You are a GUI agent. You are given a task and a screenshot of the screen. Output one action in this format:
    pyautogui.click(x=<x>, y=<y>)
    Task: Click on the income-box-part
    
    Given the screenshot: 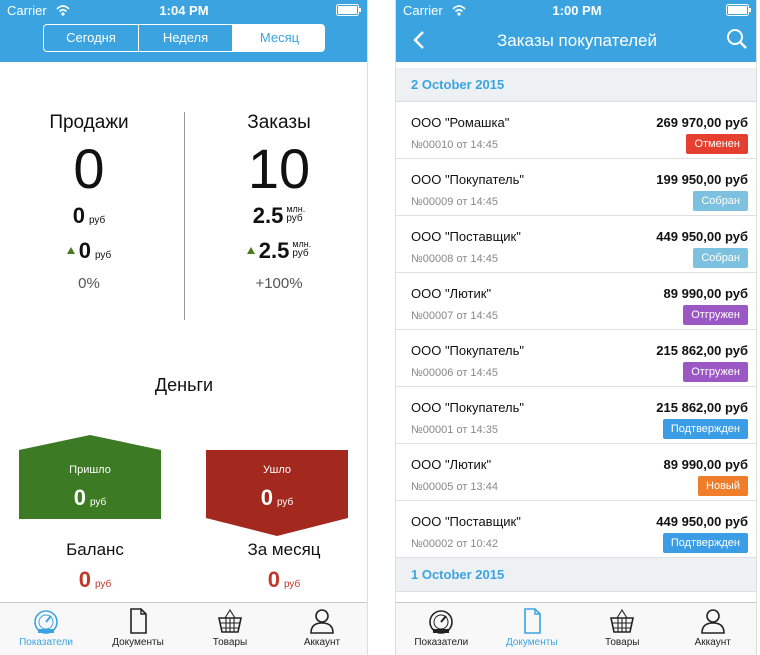 What is the action you would take?
    pyautogui.click(x=90, y=477)
    